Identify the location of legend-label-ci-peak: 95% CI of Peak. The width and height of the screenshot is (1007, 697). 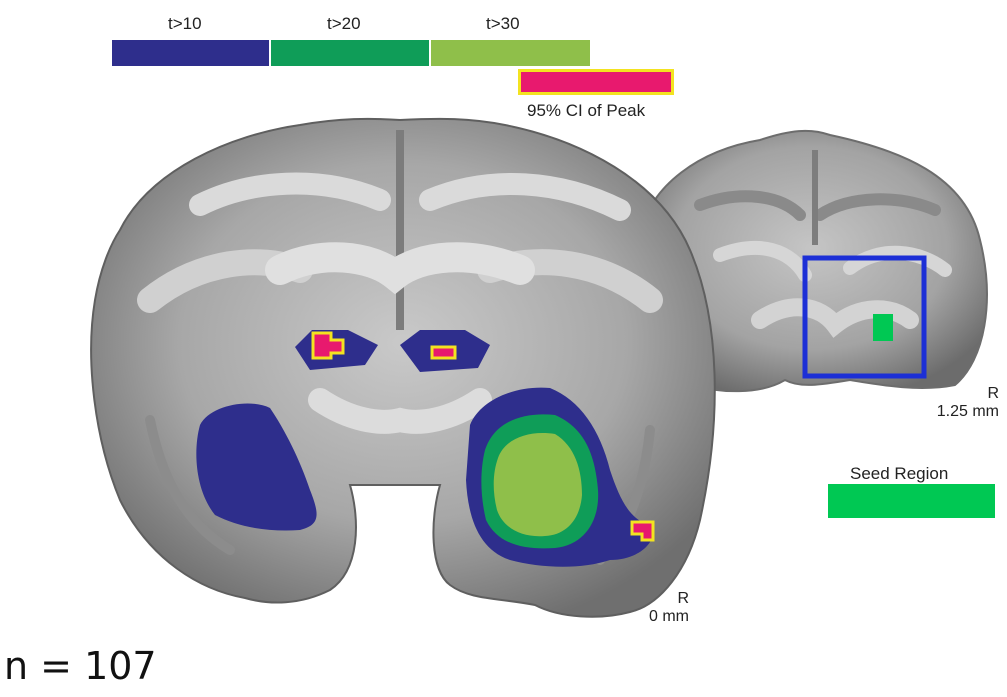
(586, 110).